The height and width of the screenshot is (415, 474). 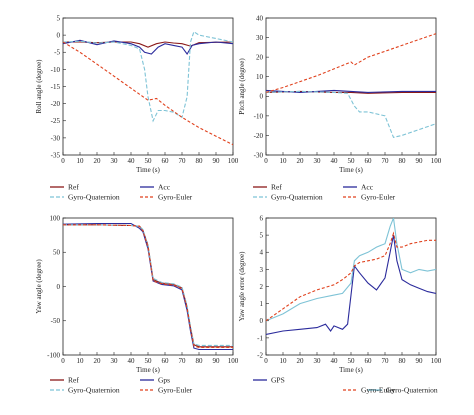 What do you see at coordinates (55, 218) in the screenshot?
I see `y-tick-label: 100` at bounding box center [55, 218].